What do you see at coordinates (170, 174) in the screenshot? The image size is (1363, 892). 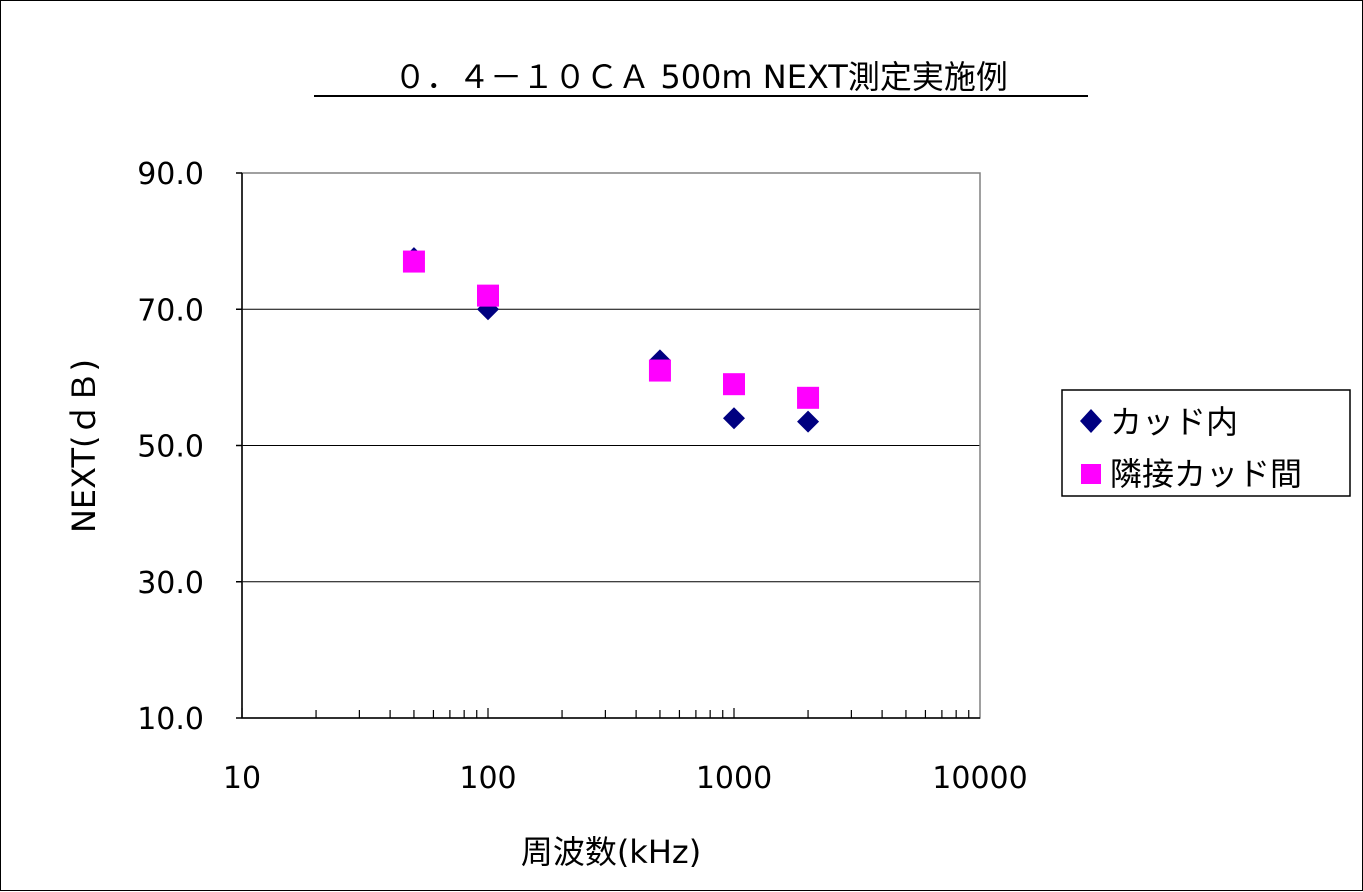 I see `y-tick-label: 90.0` at bounding box center [170, 174].